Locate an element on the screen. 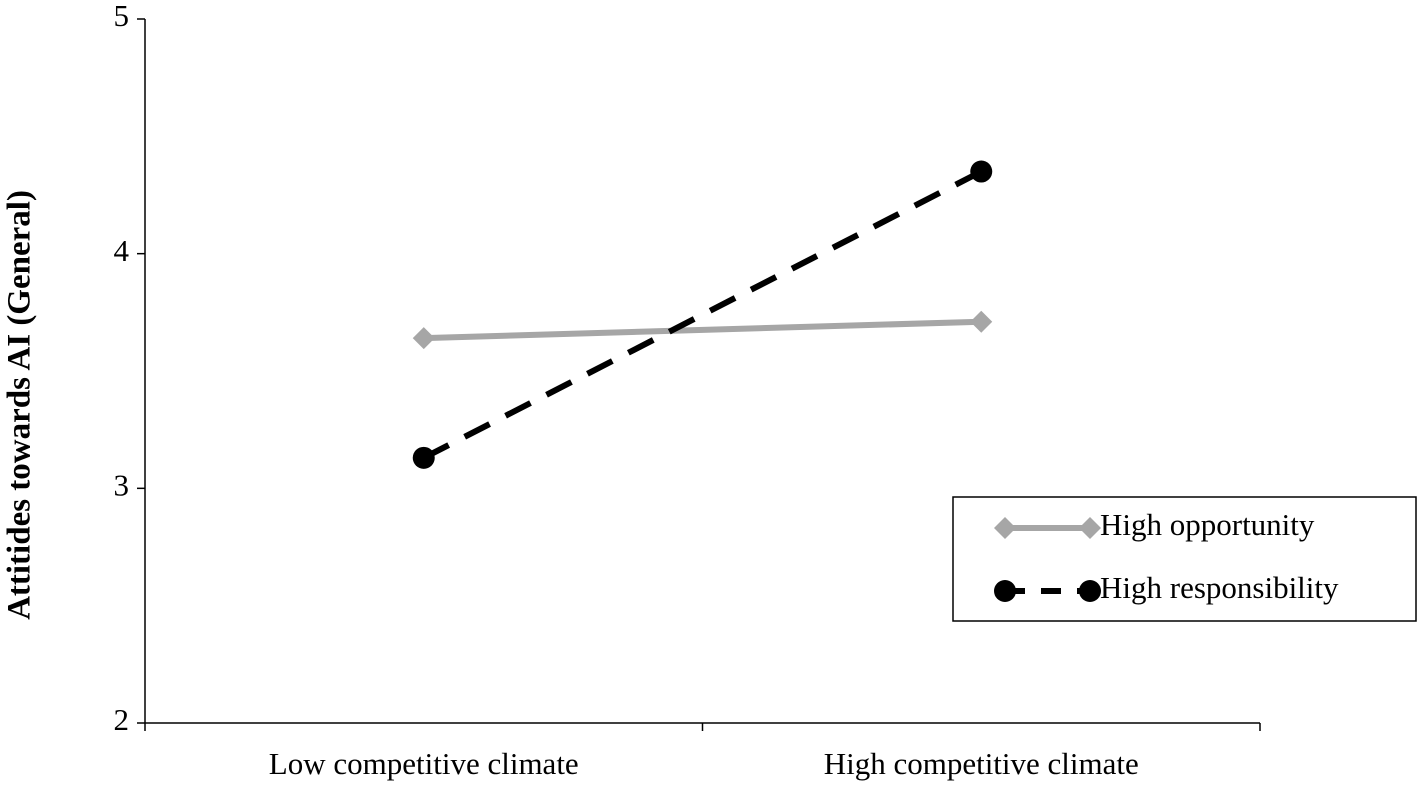 The width and height of the screenshot is (1419, 788). legend-label: High responsibility is located at coordinates (1219, 587).